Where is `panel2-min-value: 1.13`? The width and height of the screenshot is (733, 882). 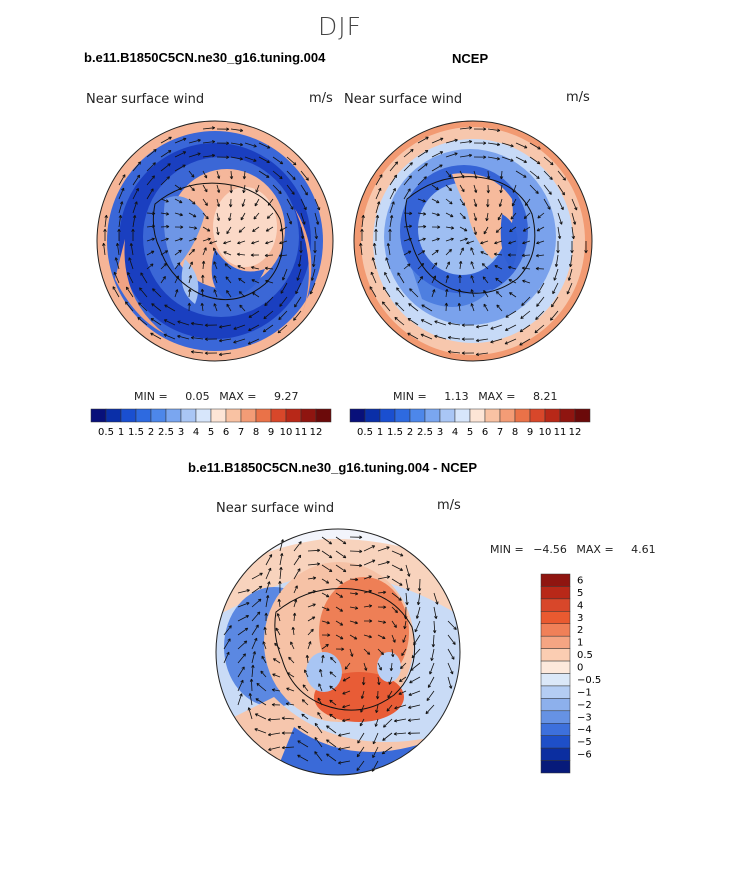 panel2-min-value: 1.13 is located at coordinates (456, 396).